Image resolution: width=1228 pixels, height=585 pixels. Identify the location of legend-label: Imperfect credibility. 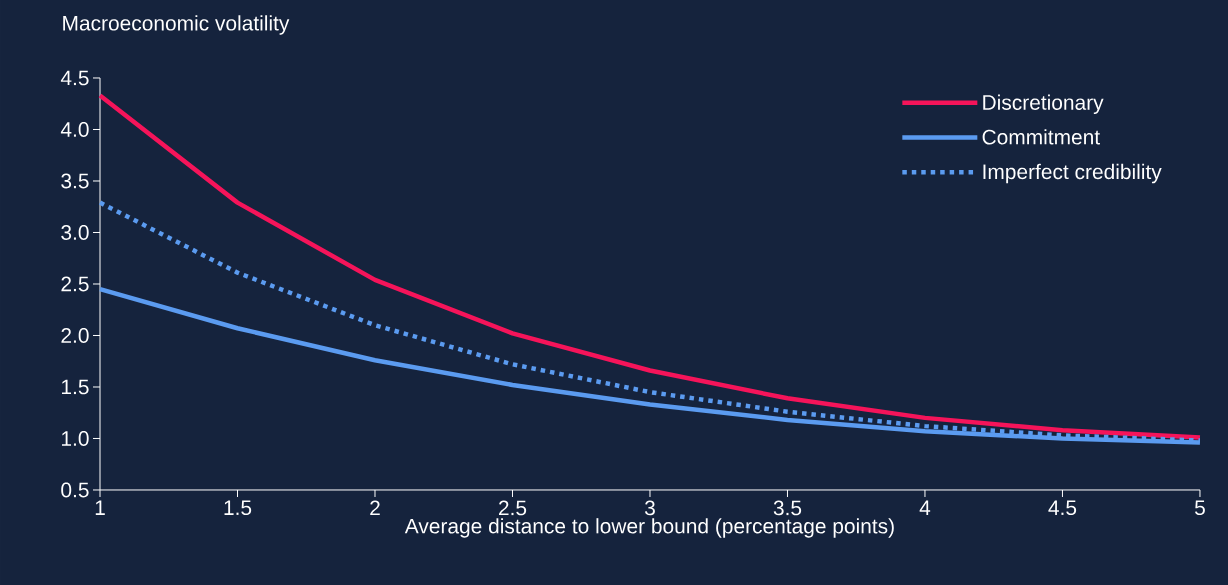
(1072, 173).